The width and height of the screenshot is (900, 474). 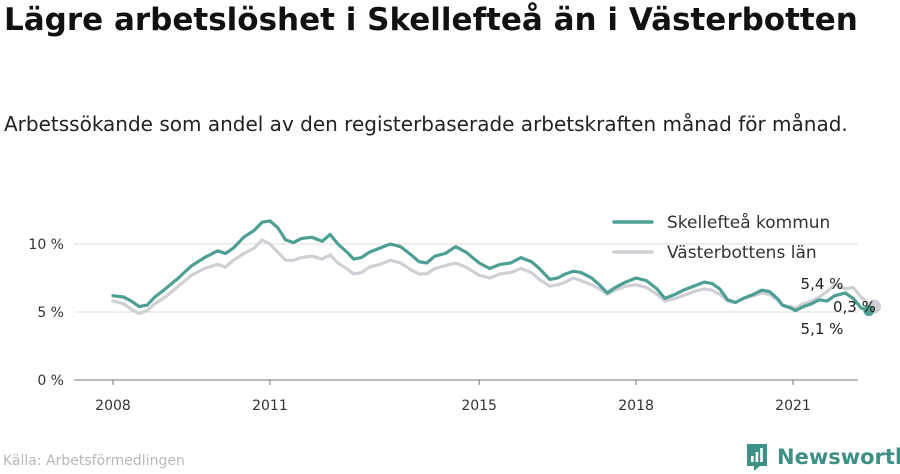 I want to click on y-tick-label: 5 %, so click(x=50, y=313).